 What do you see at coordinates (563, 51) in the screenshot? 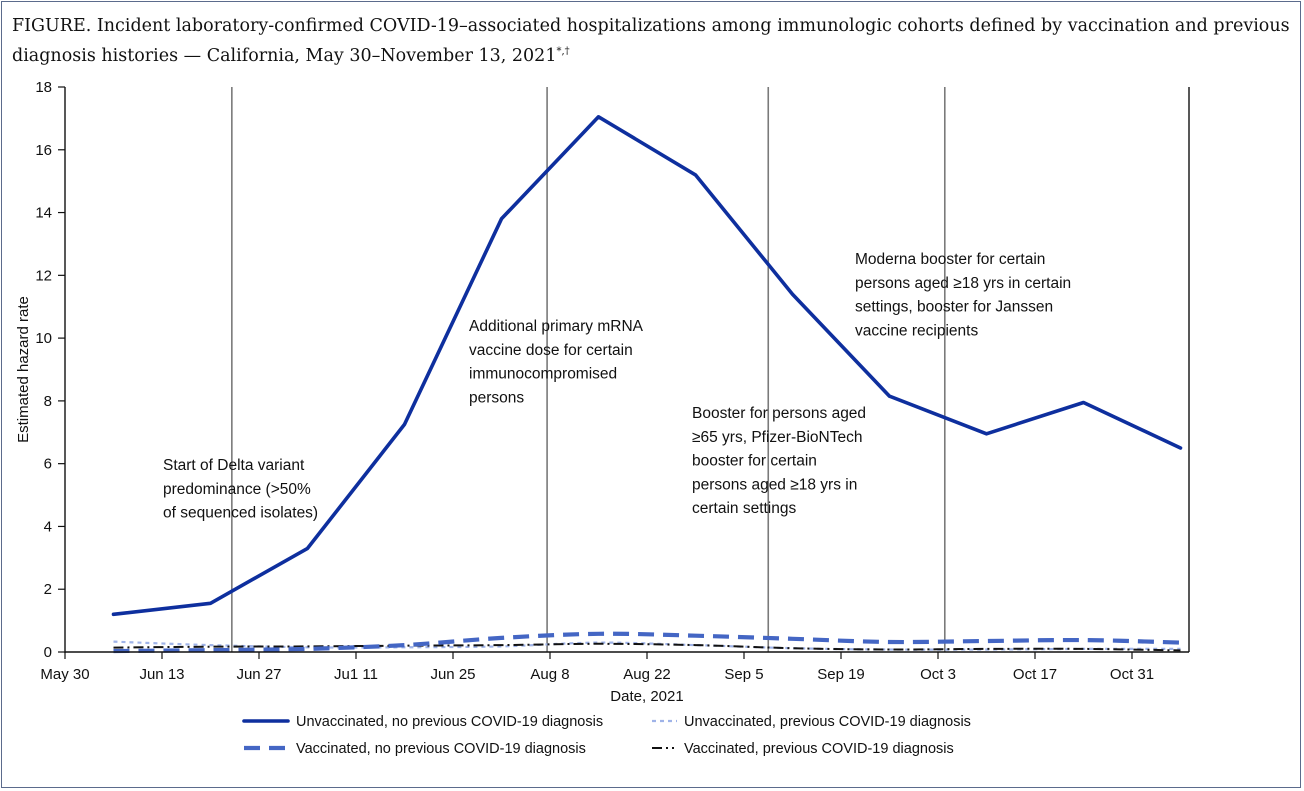
I see `figure-title-footnote-marks: *,†` at bounding box center [563, 51].